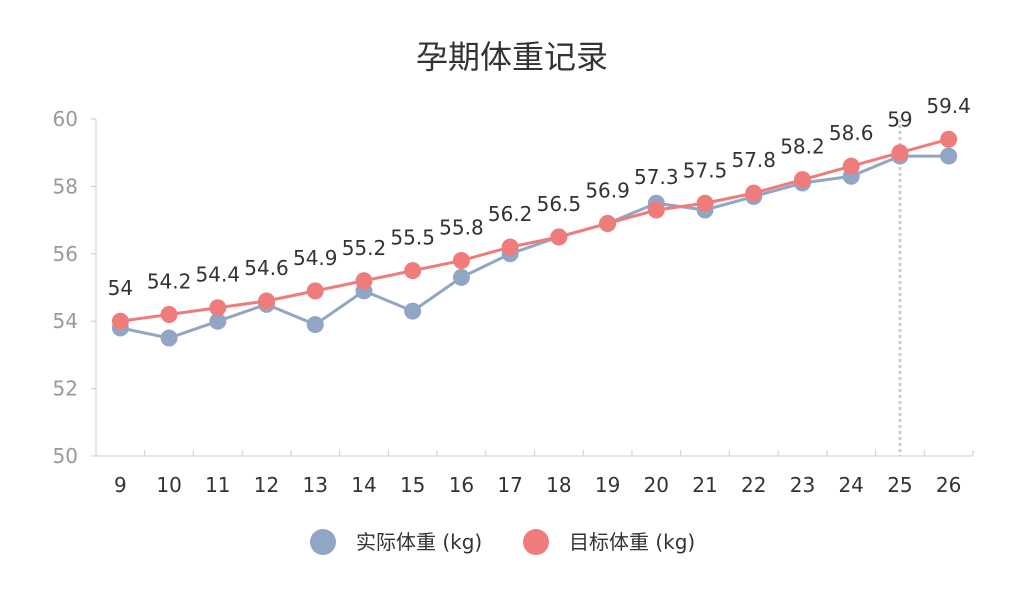  What do you see at coordinates (753, 485) in the screenshot?
I see `x-tick-label: 22` at bounding box center [753, 485].